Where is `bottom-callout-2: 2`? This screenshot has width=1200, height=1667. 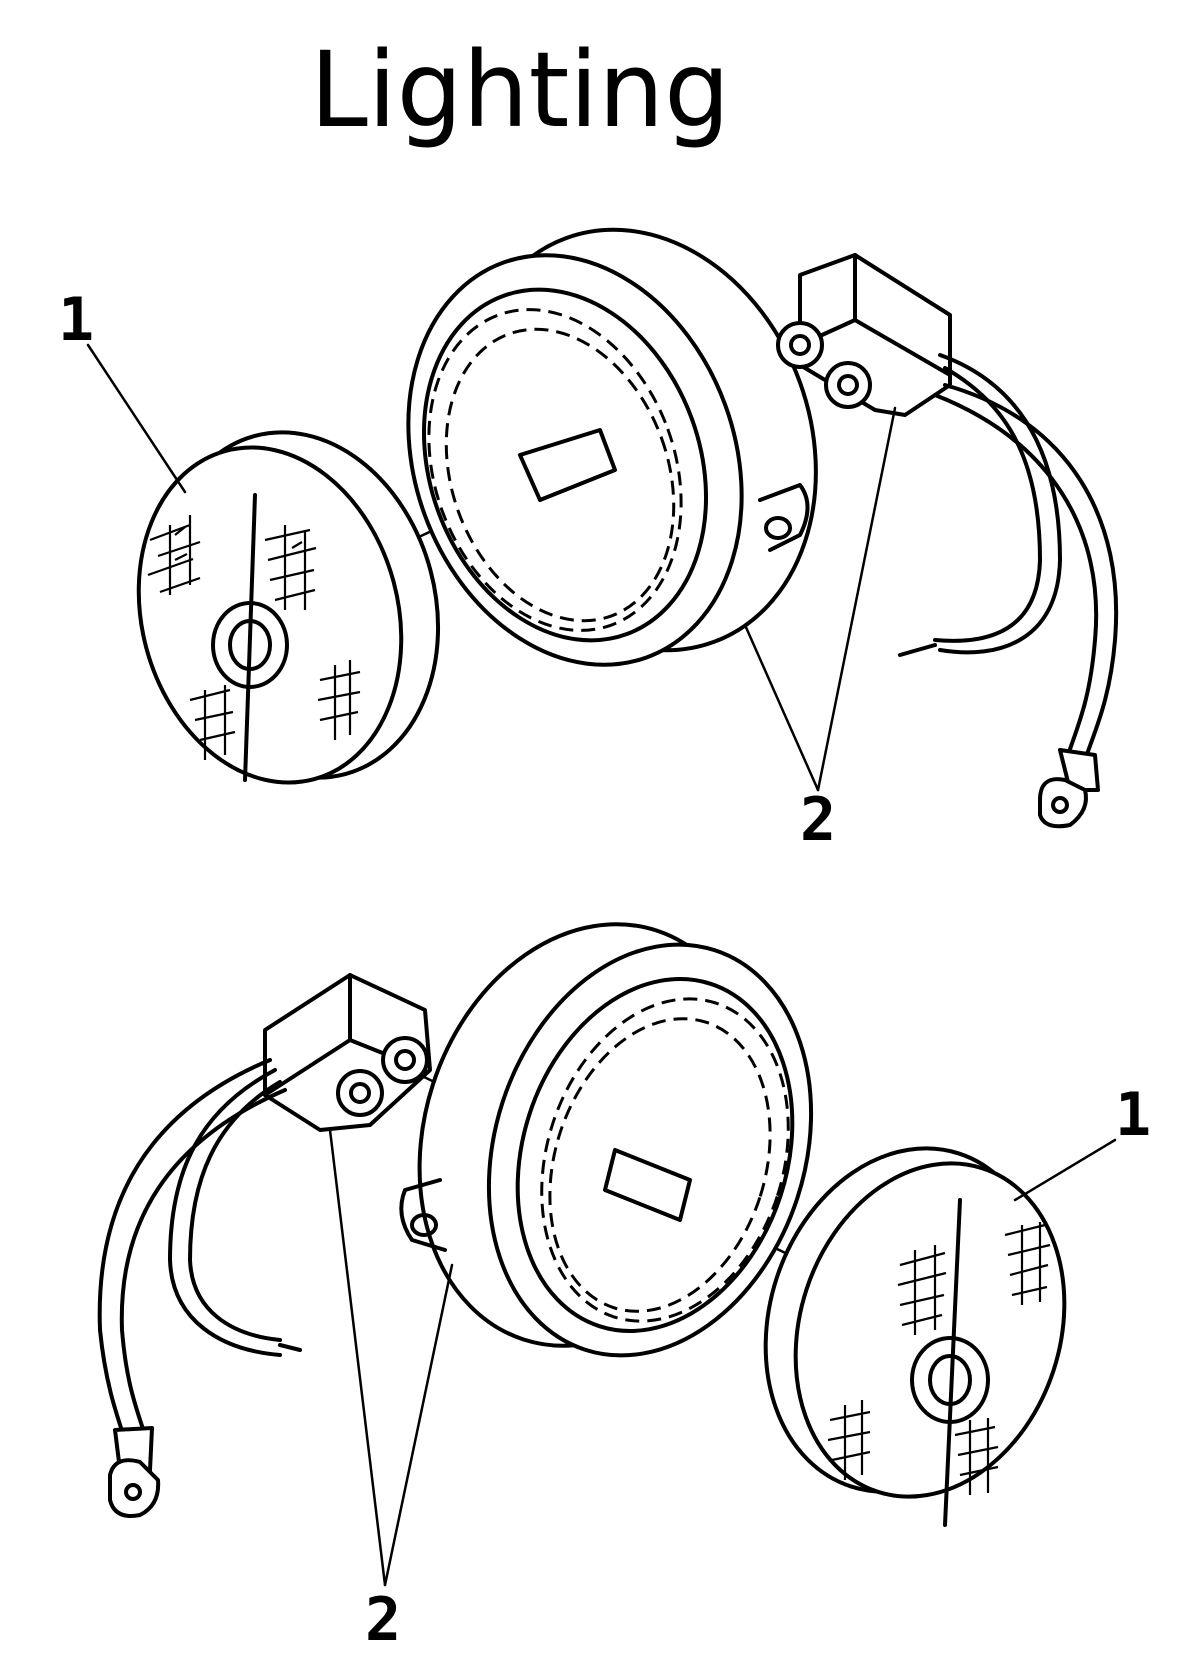
bottom-callout-2: 2 is located at coordinates (383, 1620).